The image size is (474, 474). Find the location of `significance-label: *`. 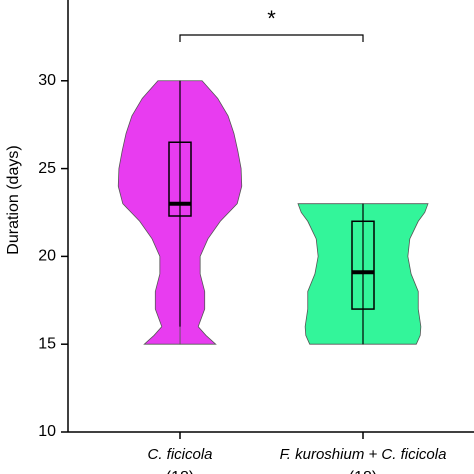

significance-label: * is located at coordinates (271, 18).